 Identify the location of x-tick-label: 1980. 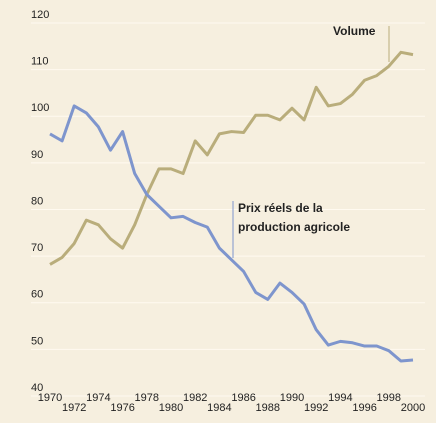
(171, 408).